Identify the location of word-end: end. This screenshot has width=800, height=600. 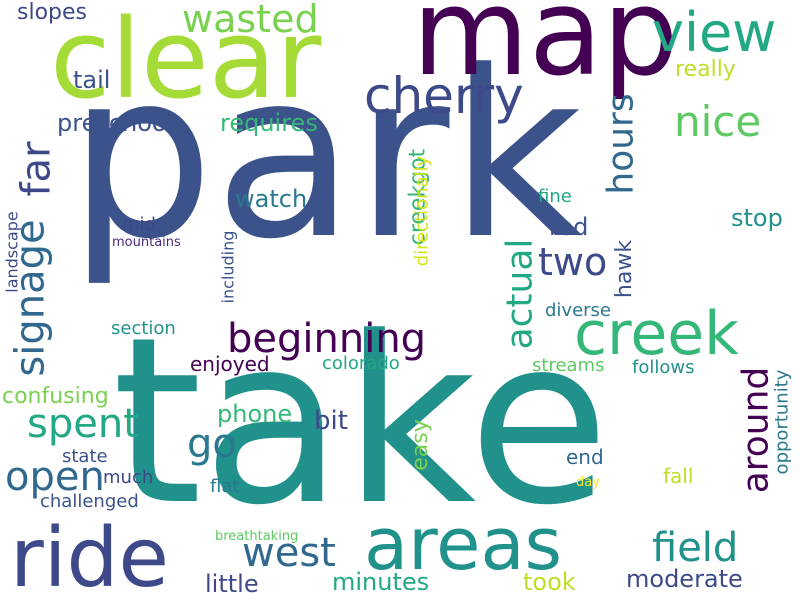
(585, 457).